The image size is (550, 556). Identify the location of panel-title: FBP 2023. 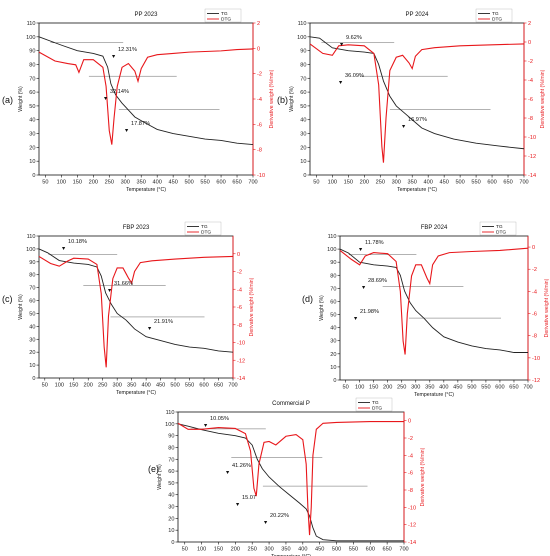
(136, 228).